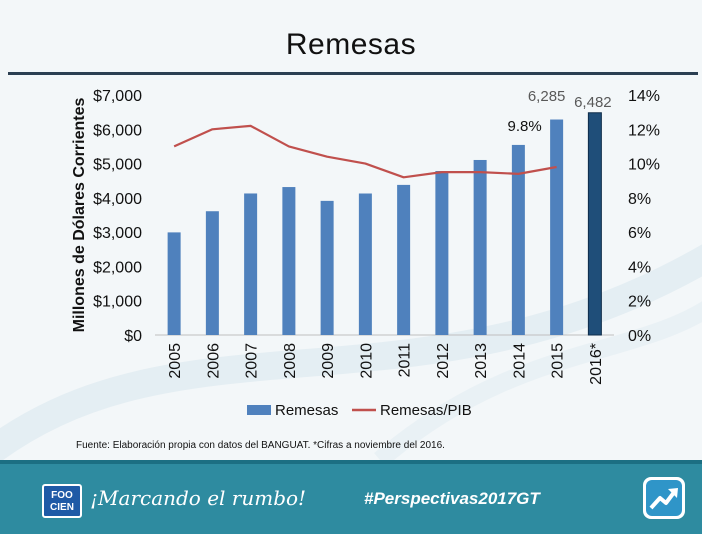  Describe the element at coordinates (328, 361) in the screenshot. I see `x-tick-label: 2009` at that location.